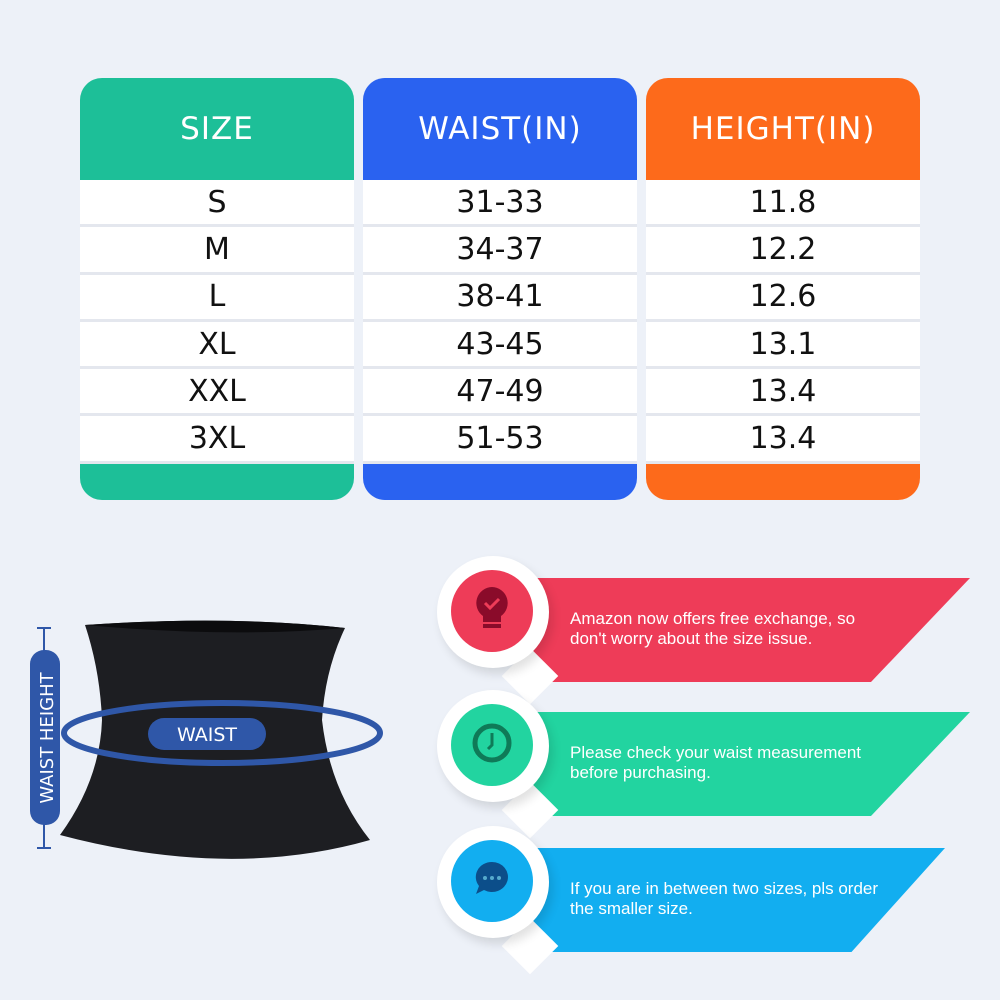 This screenshot has height=1000, width=1000. Describe the element at coordinates (217, 393) in the screenshot. I see `table-cell: XXL` at that location.